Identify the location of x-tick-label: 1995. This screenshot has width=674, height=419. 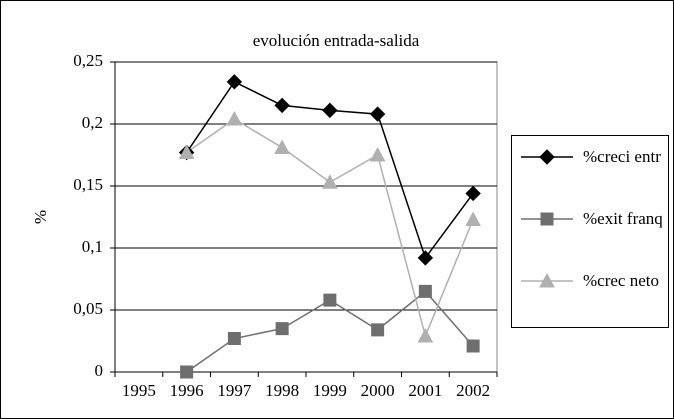
(139, 390).